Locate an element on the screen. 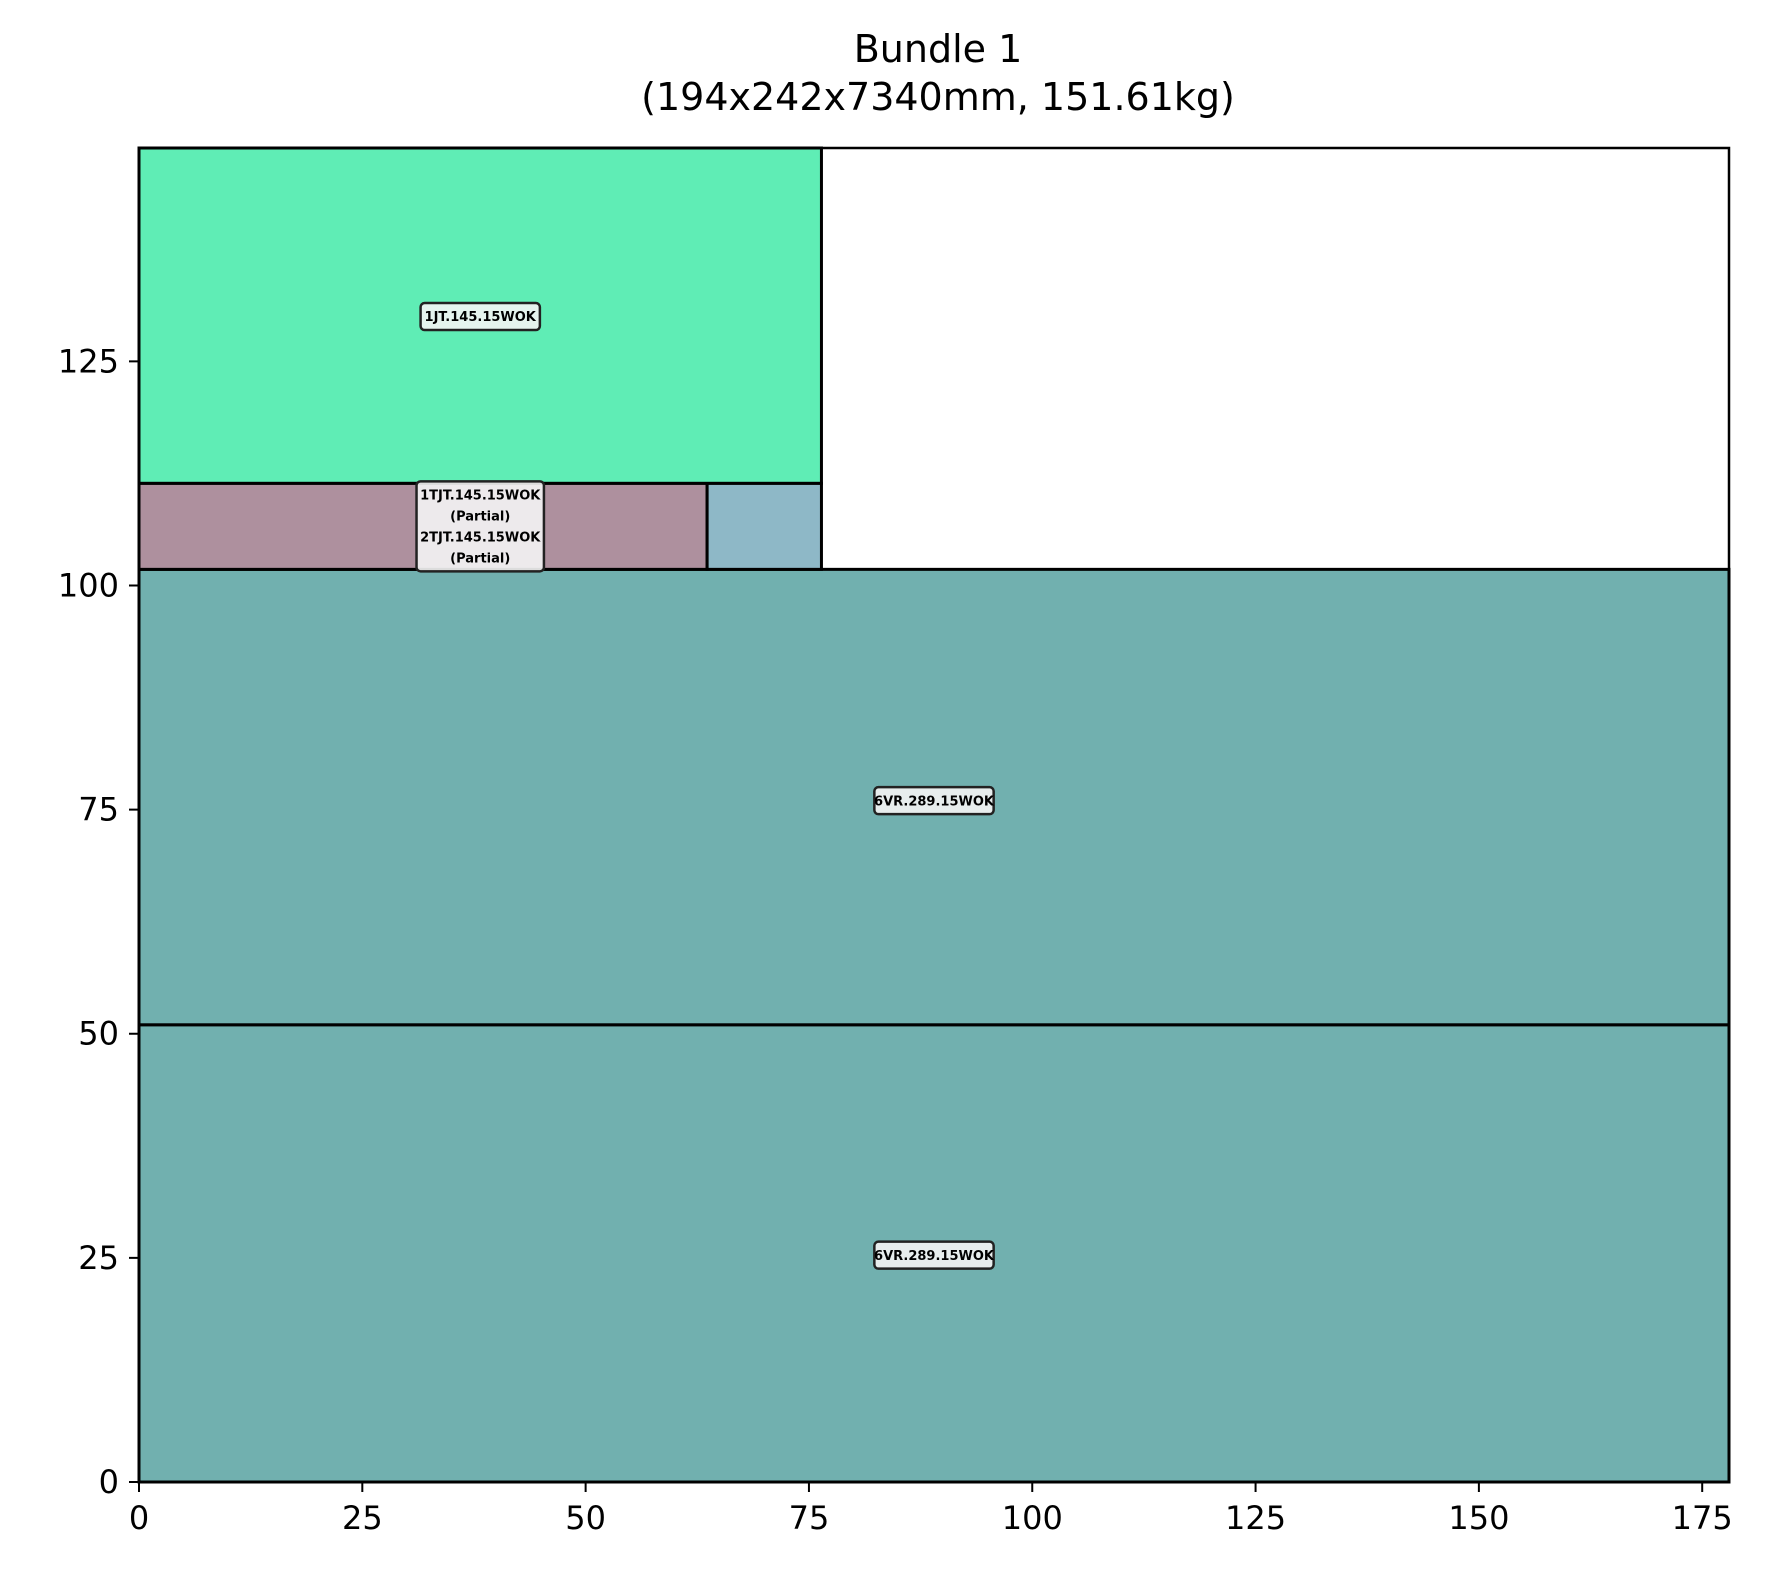 The height and width of the screenshot is (1579, 1767). piece-label-4: 6VR.289.15WOK is located at coordinates (934, 1255).